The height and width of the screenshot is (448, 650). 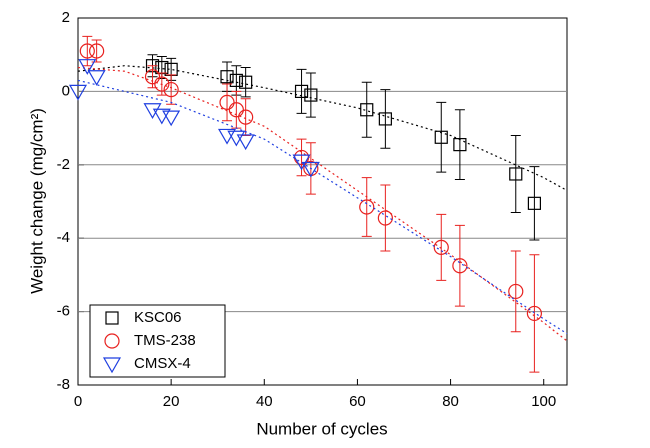 I want to click on x-tick-label: 100, so click(x=543, y=401).